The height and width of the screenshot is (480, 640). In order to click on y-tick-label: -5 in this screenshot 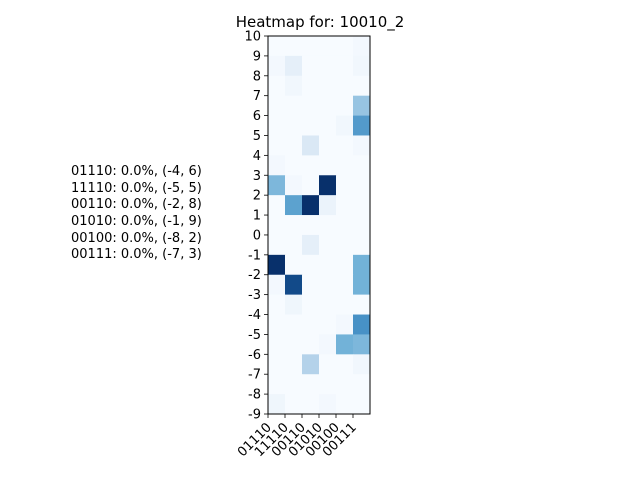, I will do `click(254, 335)`.